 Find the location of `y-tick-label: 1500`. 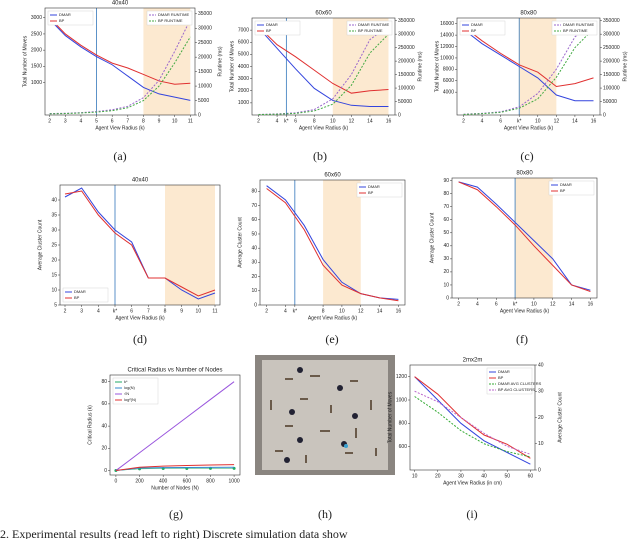

y-tick-label: 1500 is located at coordinates (36, 67).